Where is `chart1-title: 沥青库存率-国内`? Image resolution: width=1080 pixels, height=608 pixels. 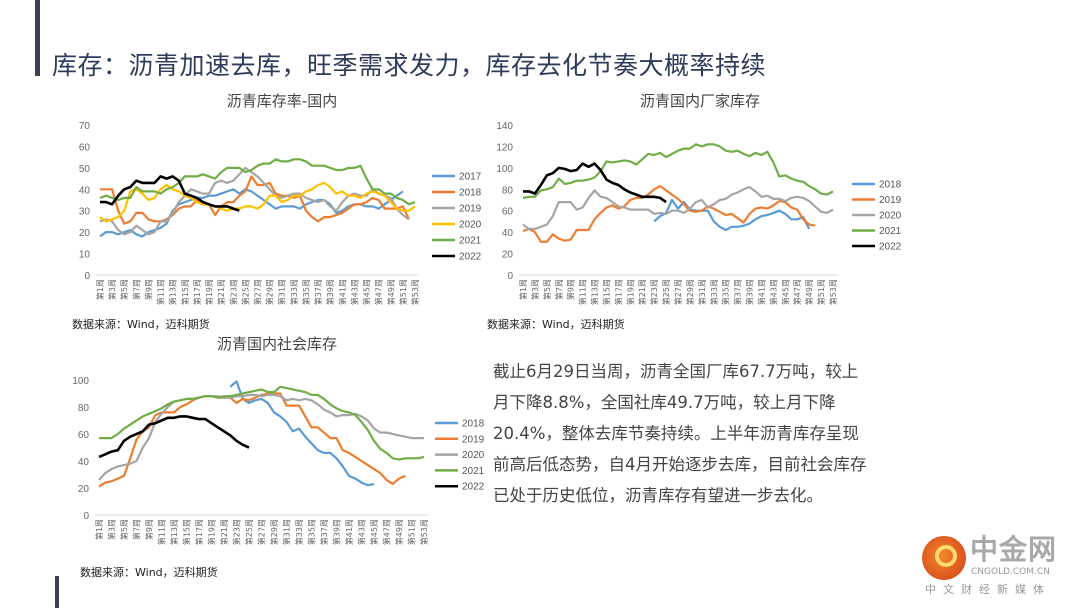
chart1-title: 沥青库存率-国内 is located at coordinates (282, 101).